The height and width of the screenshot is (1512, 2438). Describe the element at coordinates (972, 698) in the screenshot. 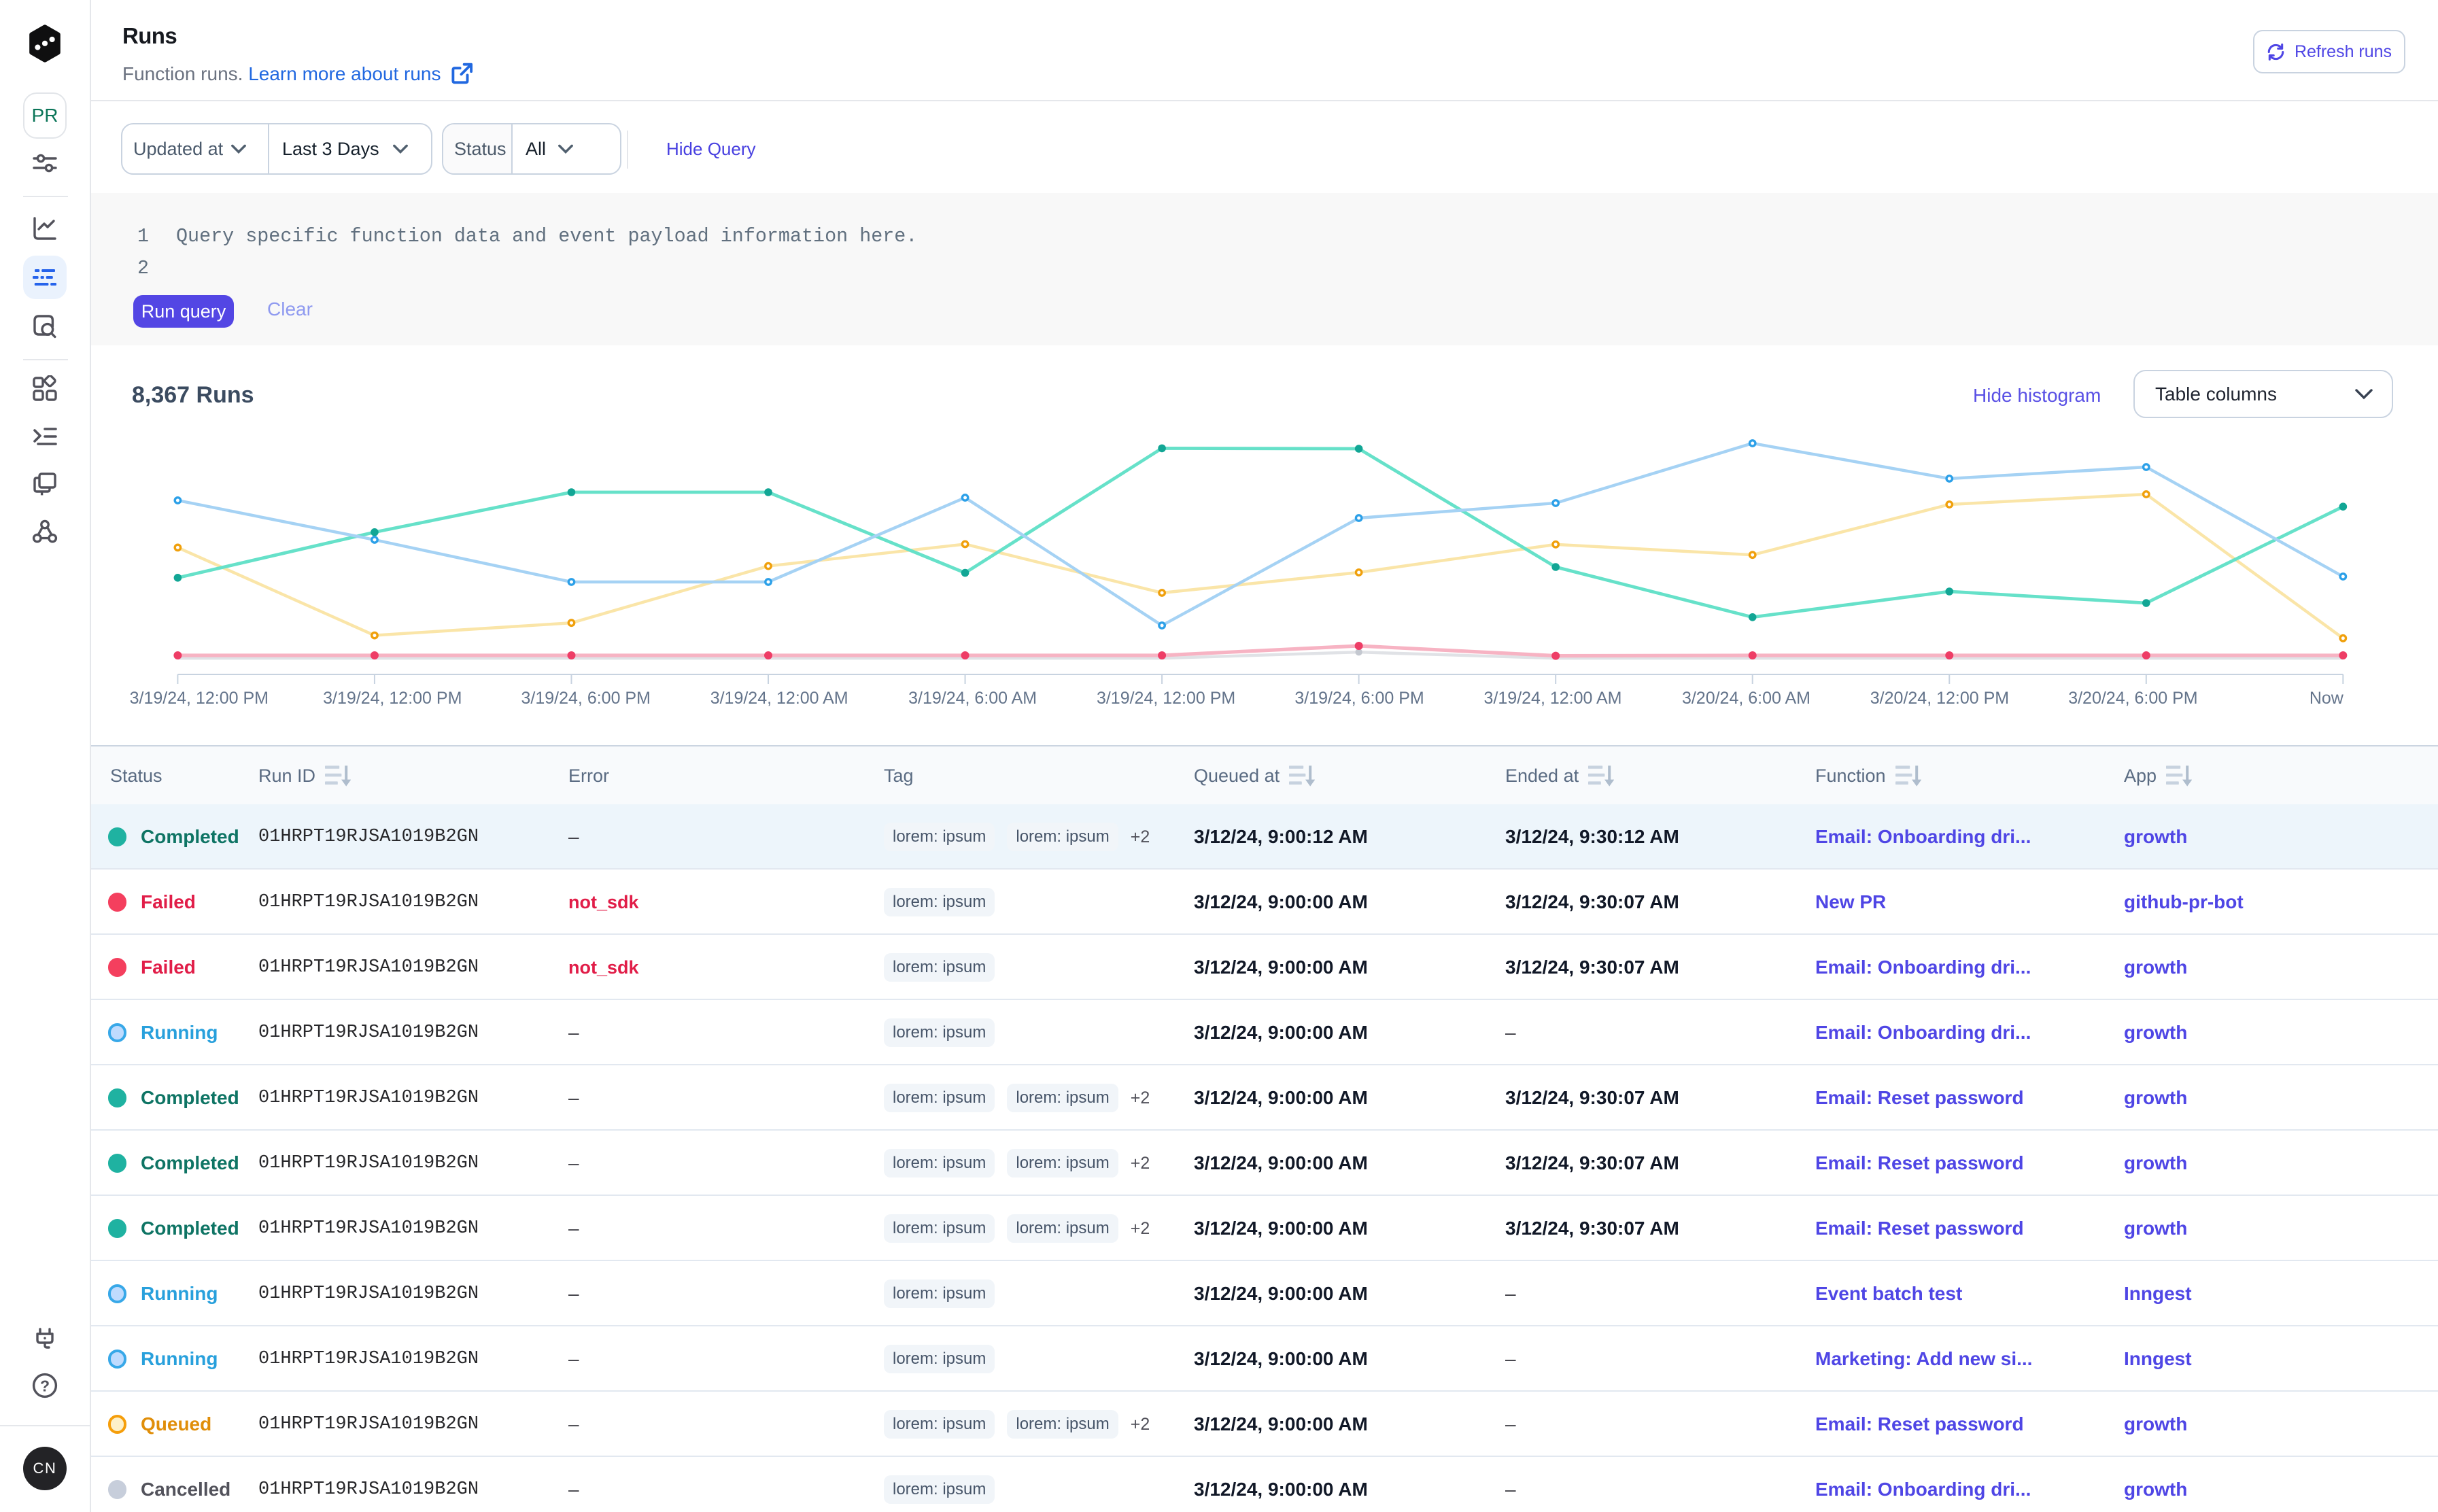

I see `svg-text: 3/19/24, 6:00 AM` at that location.